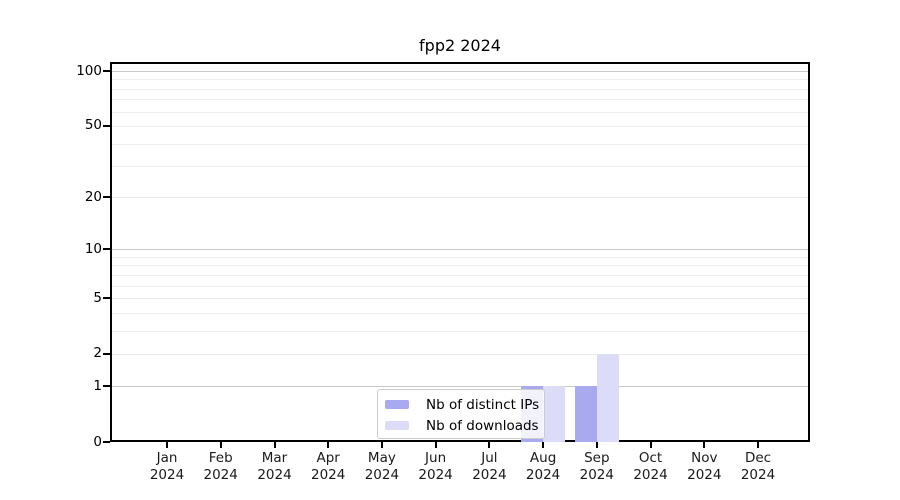 This screenshot has width=900, height=500. I want to click on x-tick-label: Nov 2024, so click(704, 466).